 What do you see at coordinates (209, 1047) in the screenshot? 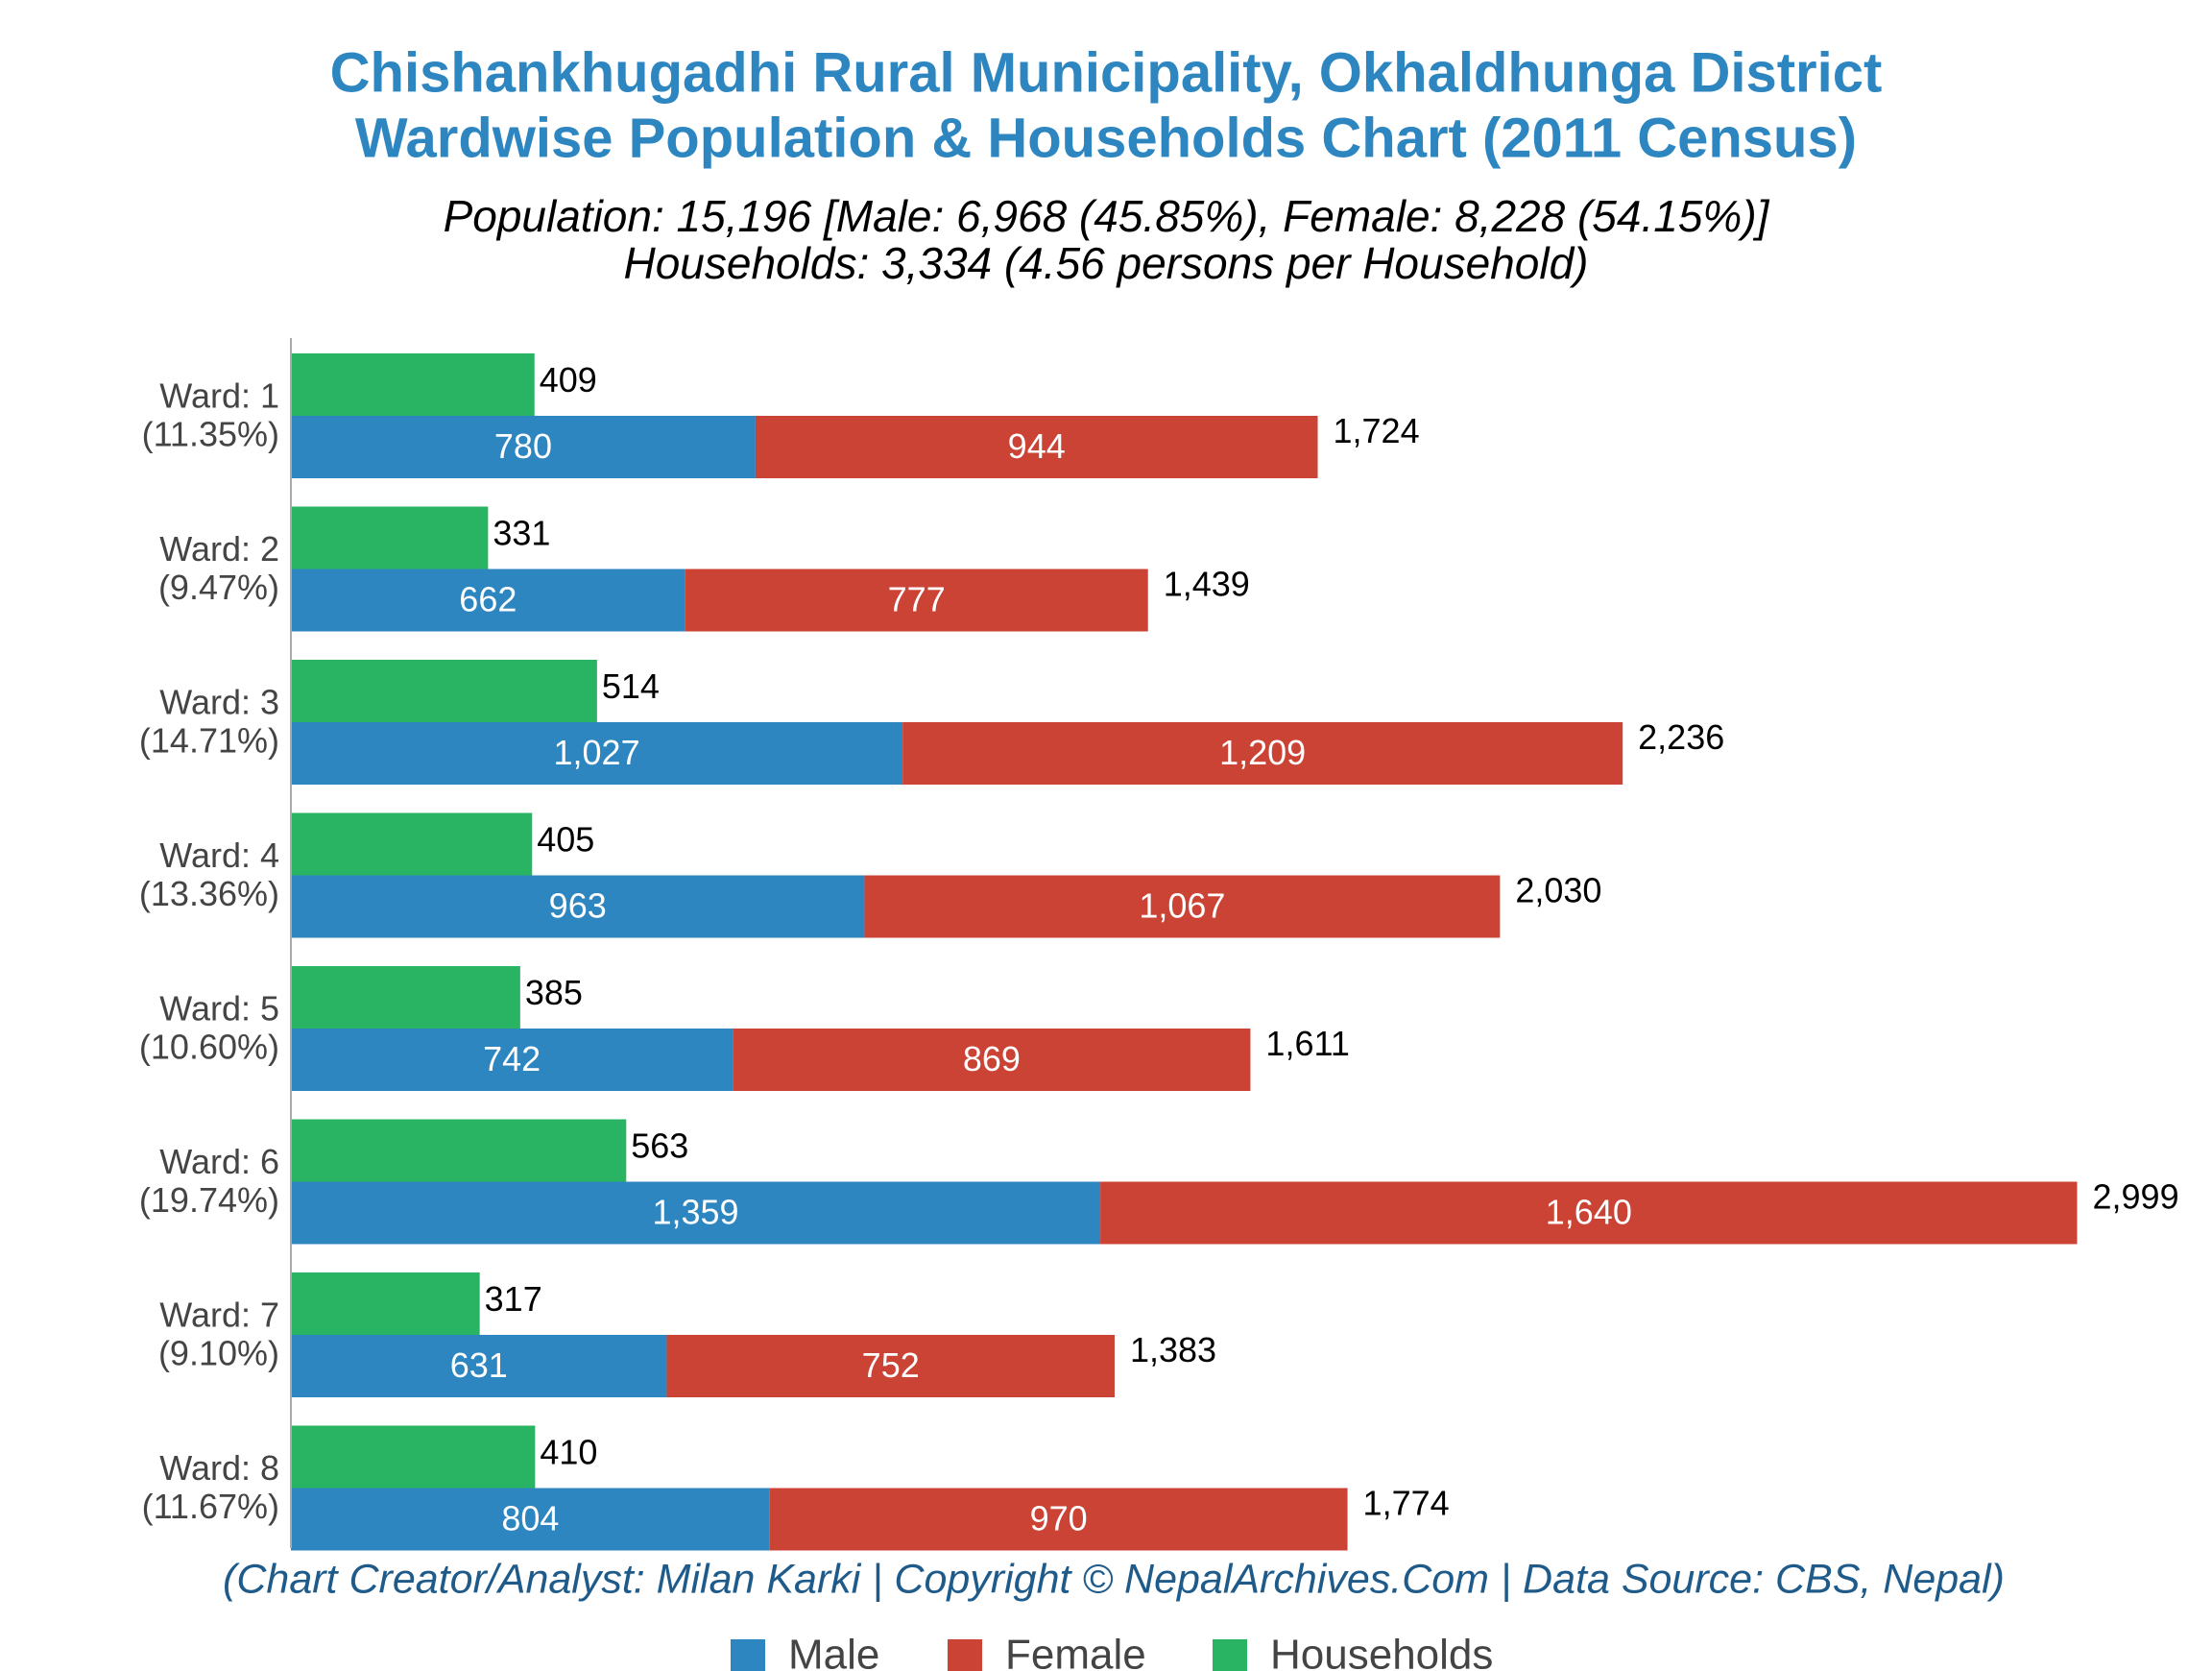
I see `category-share: (10.60%)` at bounding box center [209, 1047].